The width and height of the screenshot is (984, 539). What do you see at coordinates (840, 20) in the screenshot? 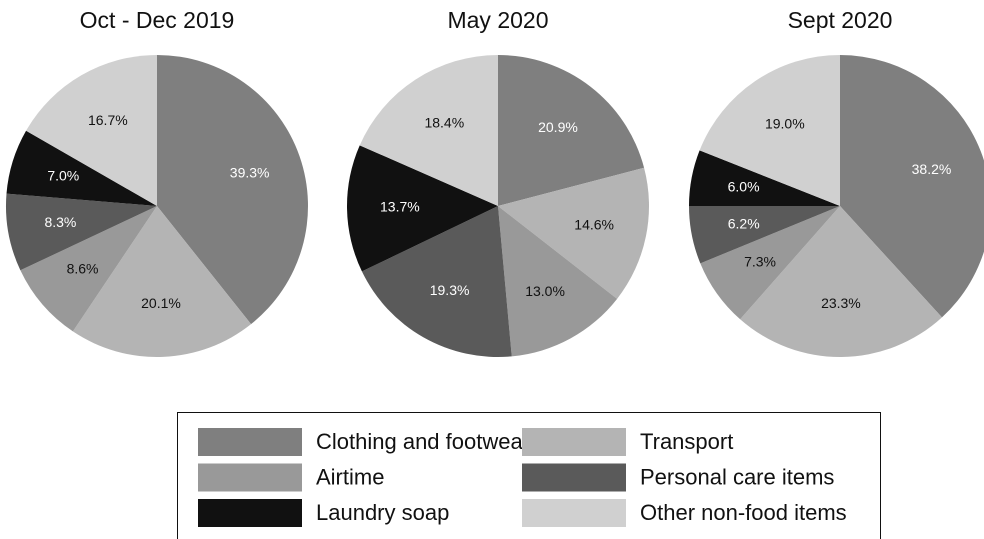
I see `chart-title: Sept 2020` at bounding box center [840, 20].